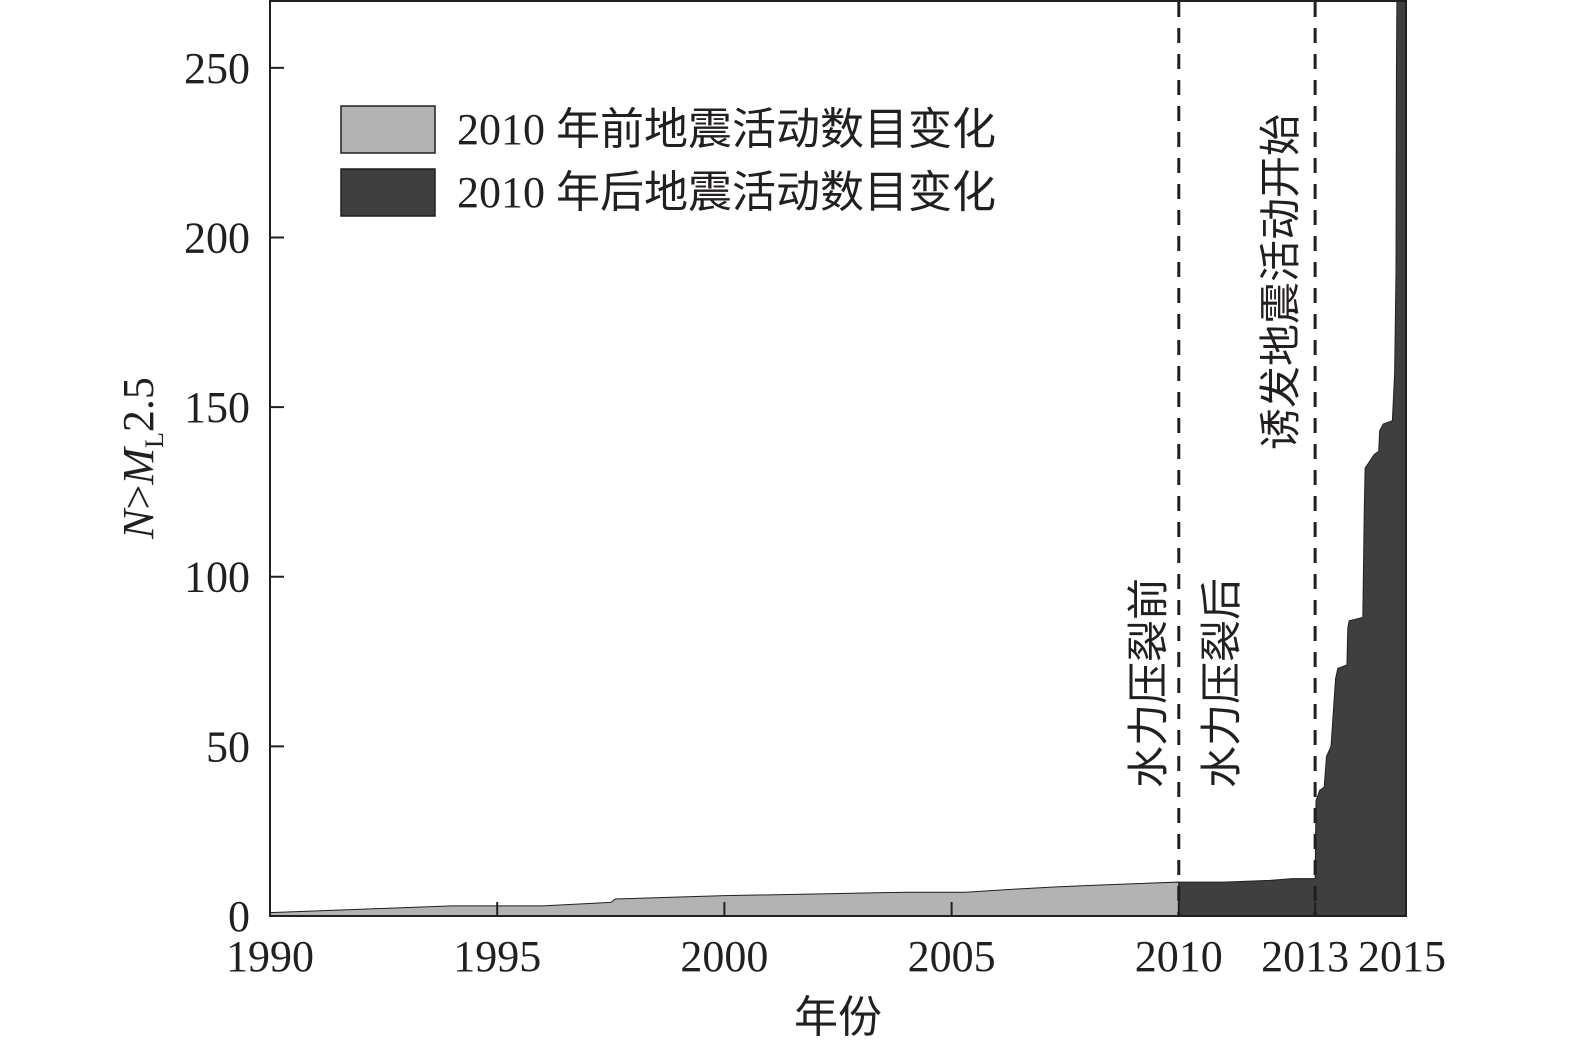 The width and height of the screenshot is (1575, 1049). Describe the element at coordinates (668, 161) in the screenshot. I see `legend: 2010 年前地震活动数目变化 2010 年后地震活动数目变化` at that location.